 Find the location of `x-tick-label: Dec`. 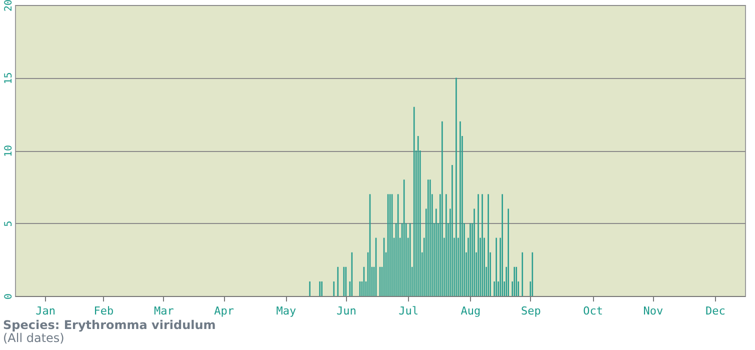

x-tick-label: Dec is located at coordinates (715, 311).